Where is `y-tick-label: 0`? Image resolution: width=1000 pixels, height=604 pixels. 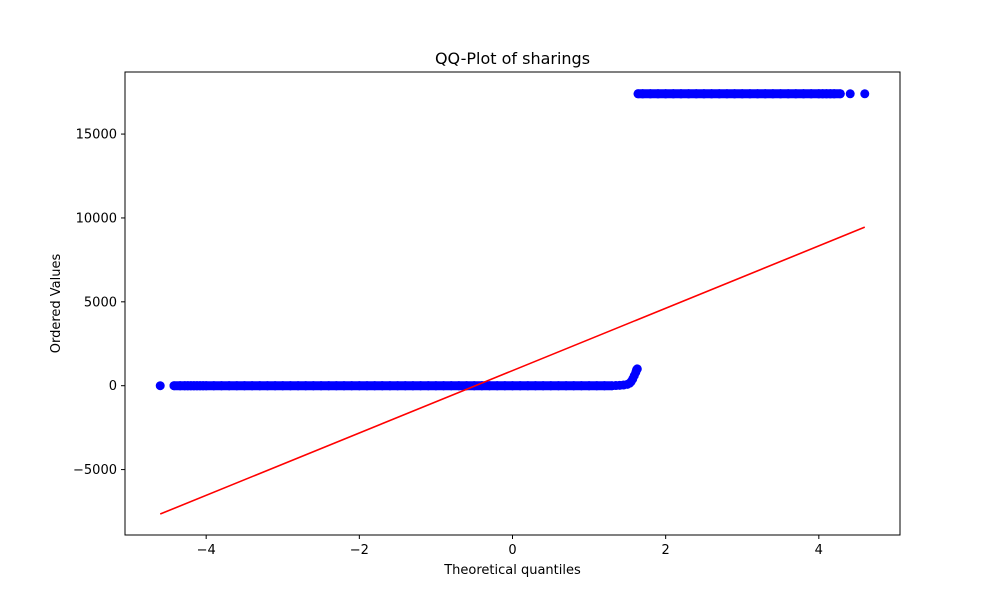
y-tick-label: 0 is located at coordinates (113, 386).